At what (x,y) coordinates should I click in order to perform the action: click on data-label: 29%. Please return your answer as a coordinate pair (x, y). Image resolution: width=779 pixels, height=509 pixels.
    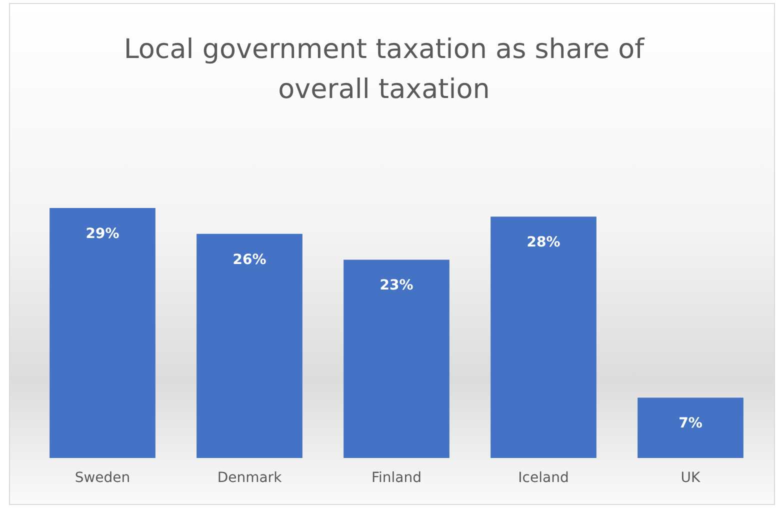
    Looking at the image, I should click on (103, 234).